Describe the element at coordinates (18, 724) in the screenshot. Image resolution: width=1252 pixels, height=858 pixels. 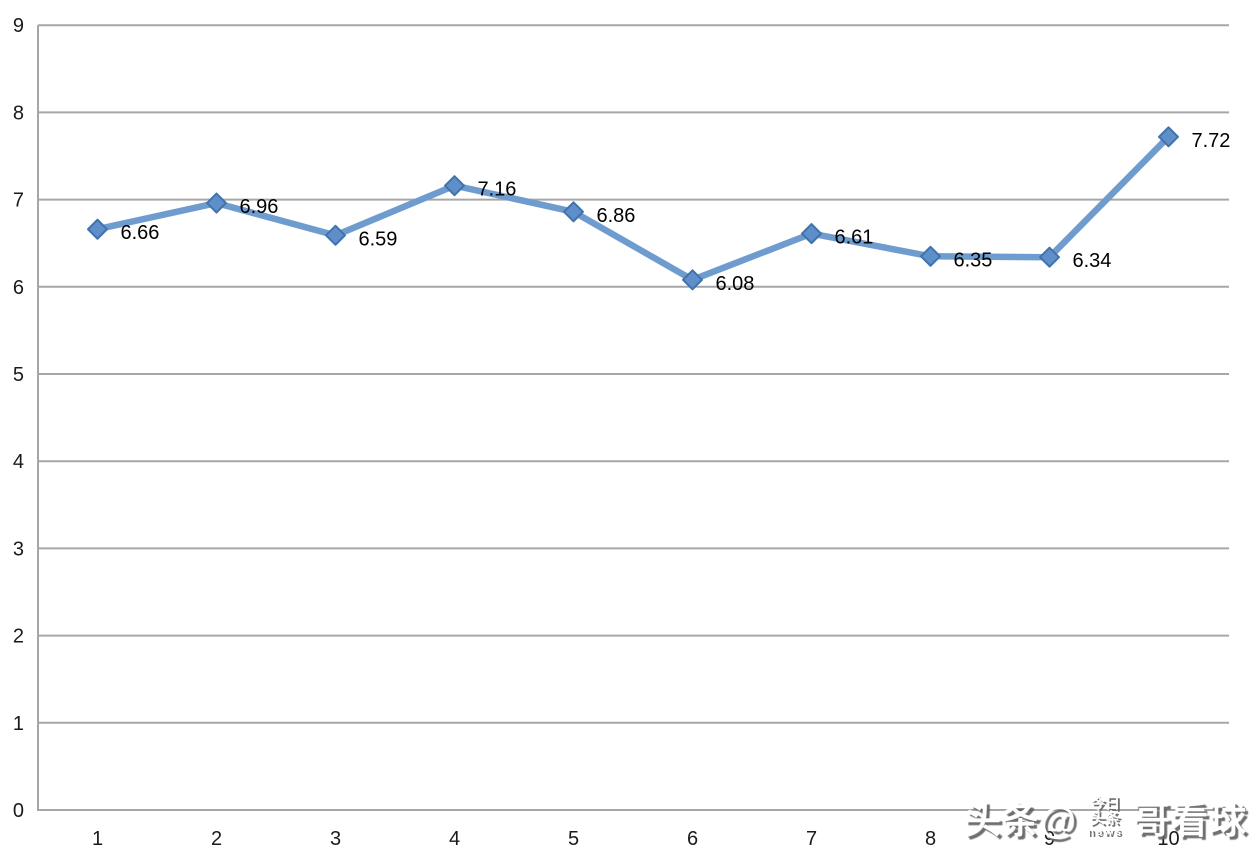
I see `y-axis-tick: 1` at that location.